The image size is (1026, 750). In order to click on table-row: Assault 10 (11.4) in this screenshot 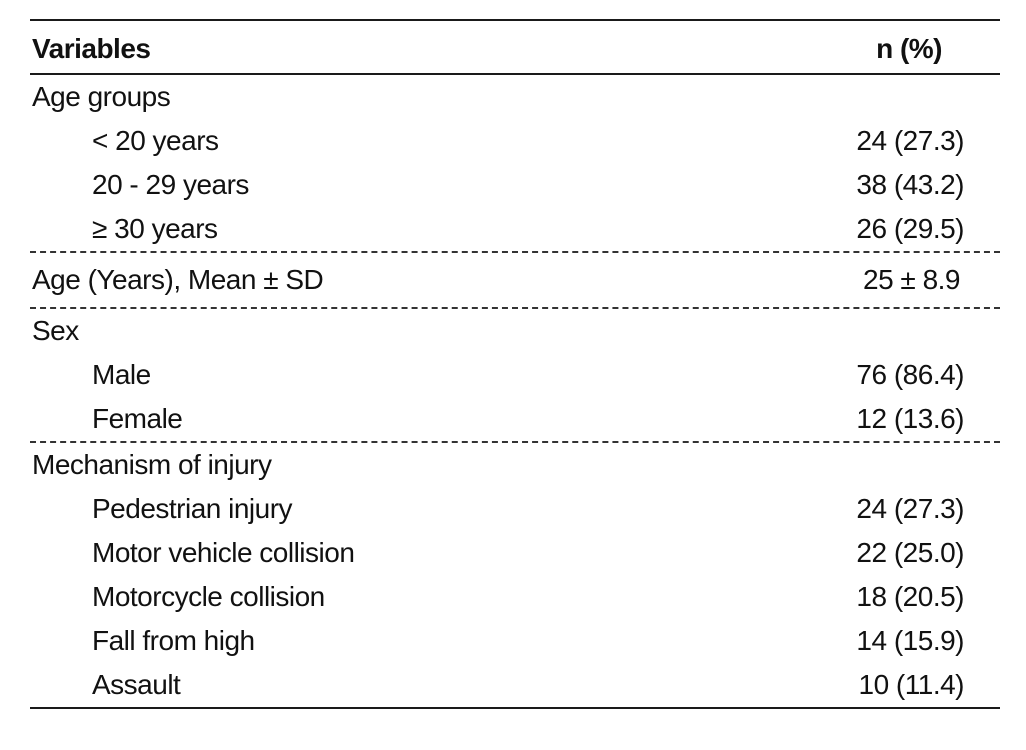, I will do `click(515, 685)`.